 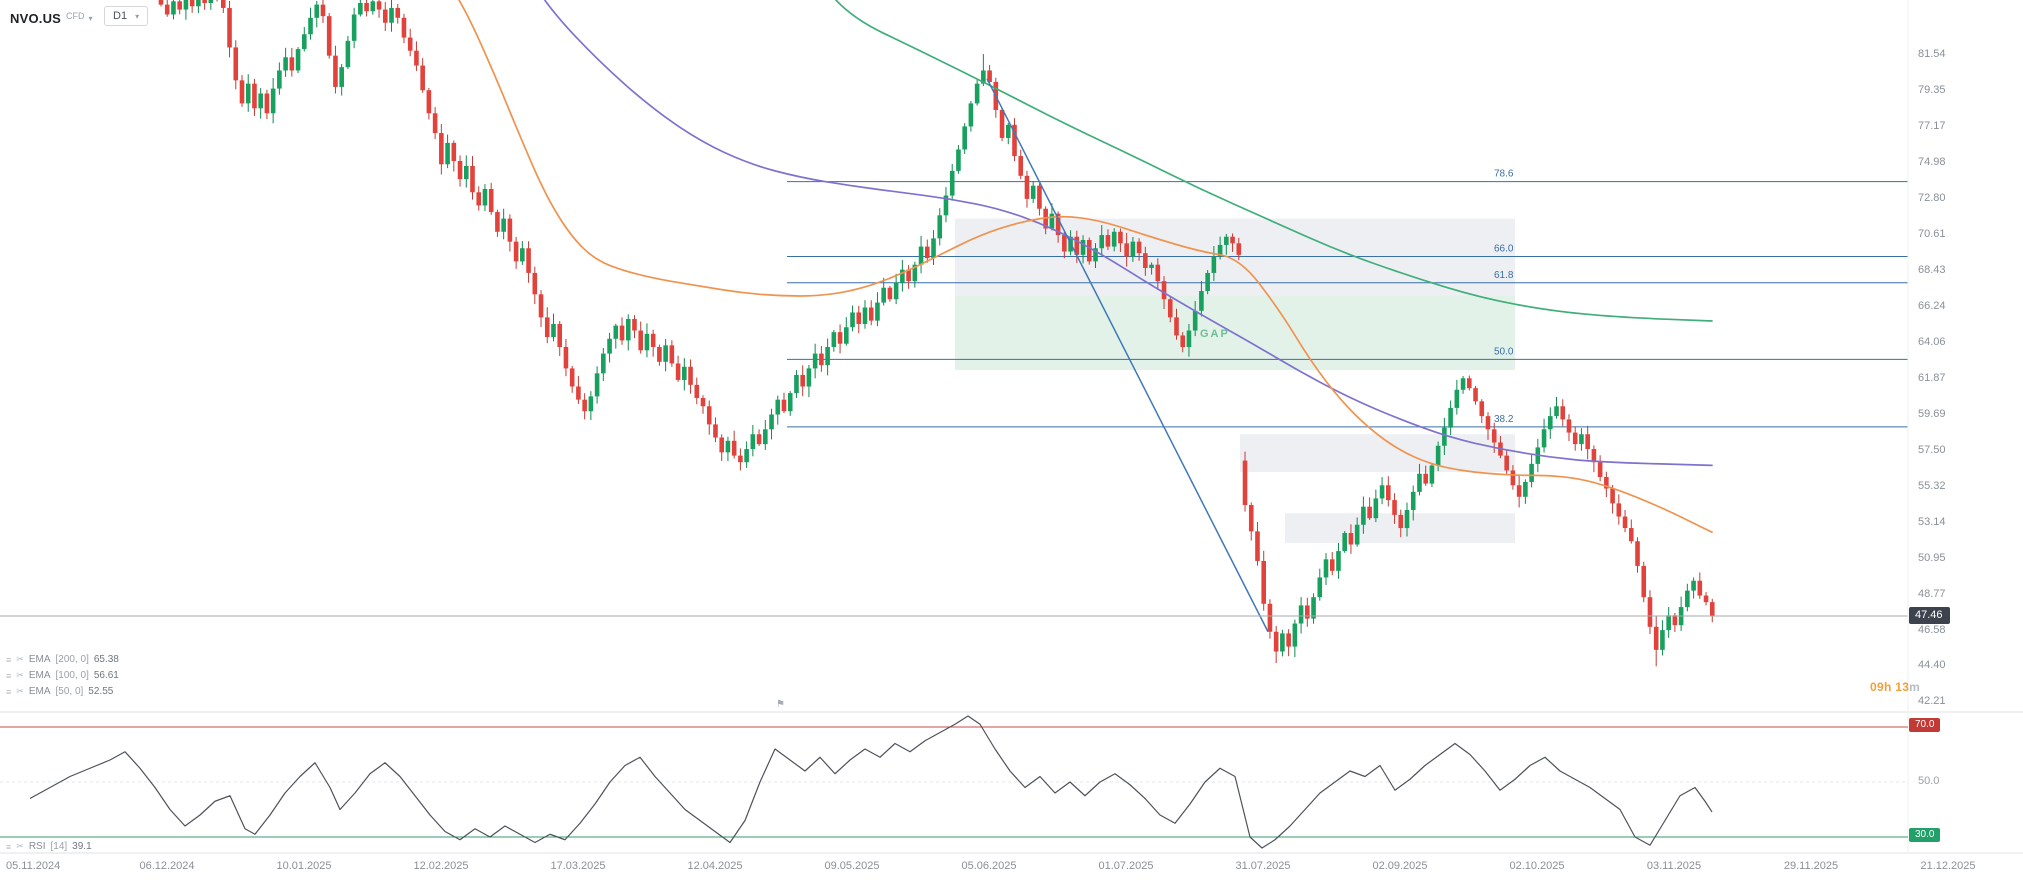 I want to click on fib-label-66.0: 66.0, so click(x=1504, y=248).